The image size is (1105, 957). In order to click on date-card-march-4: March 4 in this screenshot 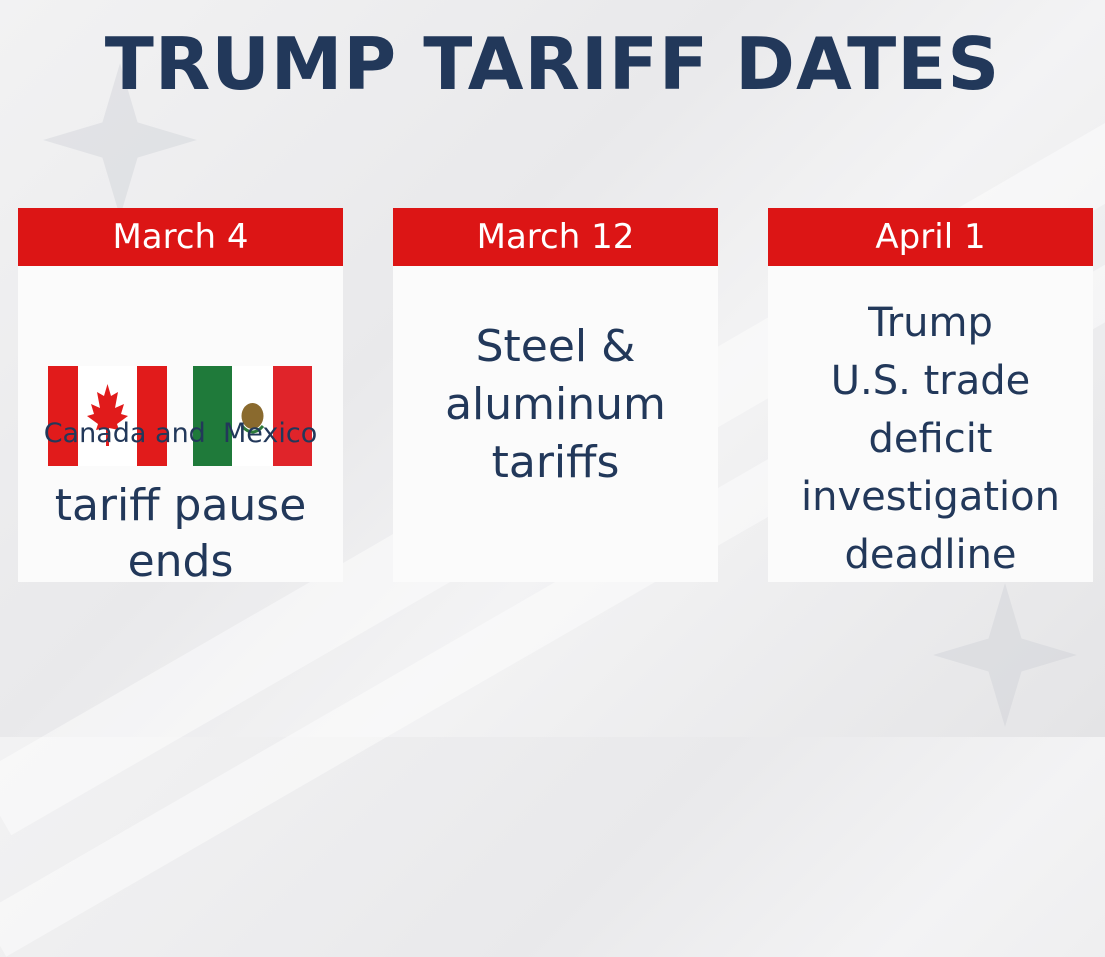, I will do `click(180, 397)`.